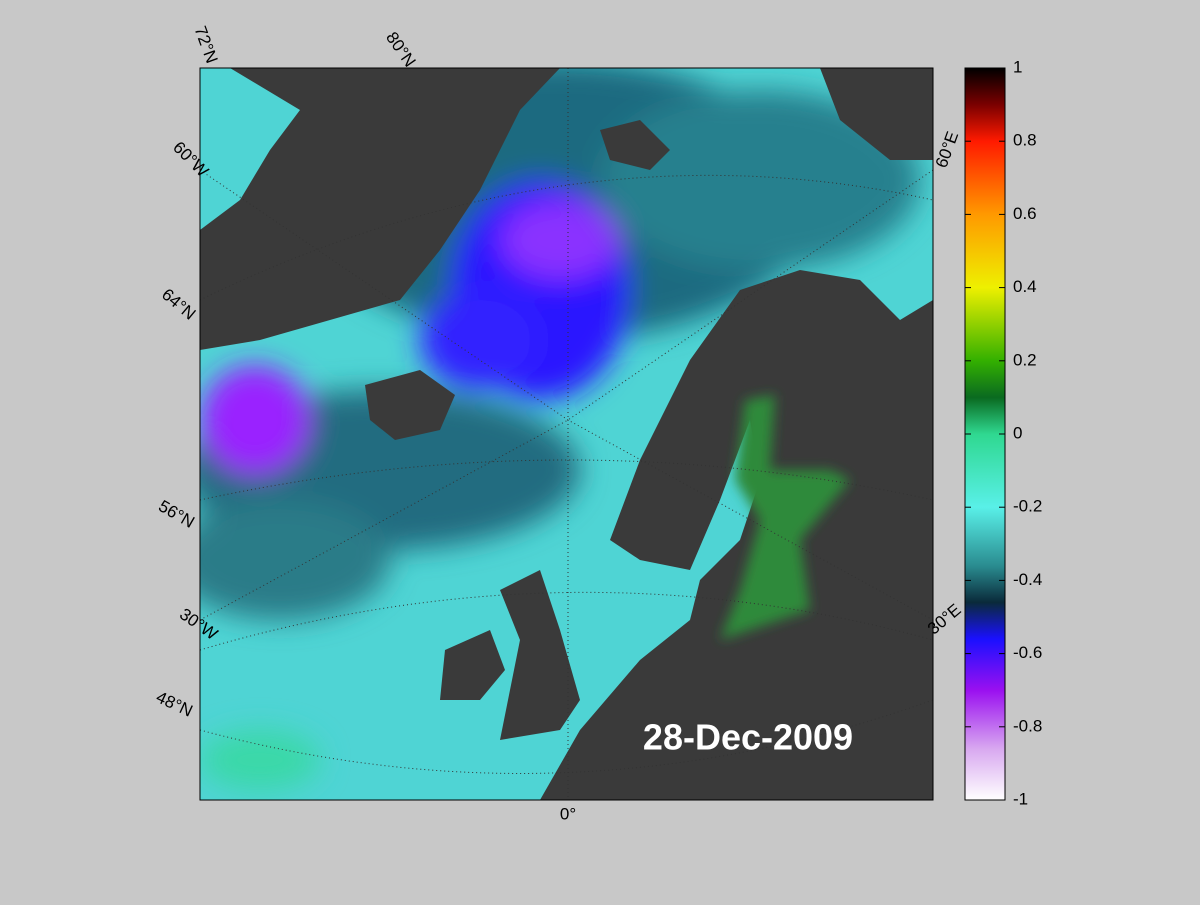 This screenshot has height=905, width=1200. What do you see at coordinates (1027, 506) in the screenshot?
I see `colorbar-tick-label: -0.2` at bounding box center [1027, 506].